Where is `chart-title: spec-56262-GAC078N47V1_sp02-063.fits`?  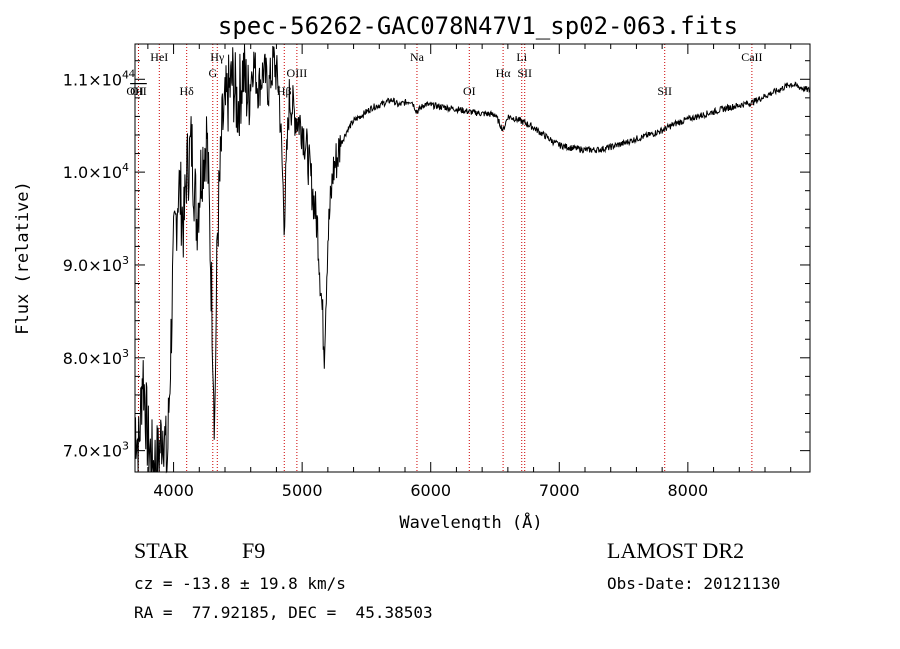 chart-title: spec-56262-GAC078N47V1_sp02-063.fits is located at coordinates (478, 26).